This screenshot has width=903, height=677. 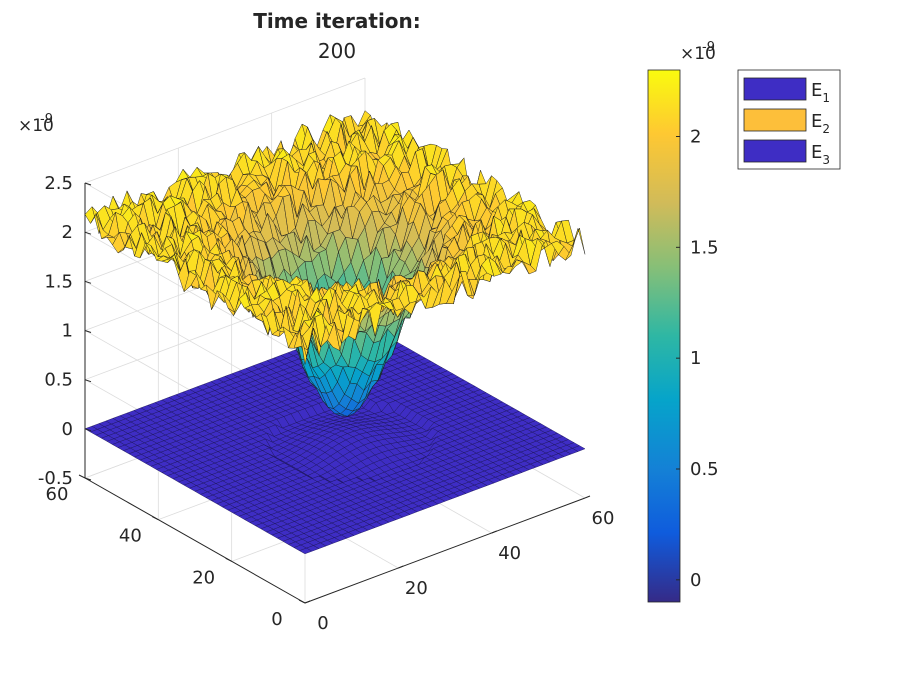 What do you see at coordinates (695, 580) in the screenshot?
I see `colorbar-tick-label: 0` at bounding box center [695, 580].